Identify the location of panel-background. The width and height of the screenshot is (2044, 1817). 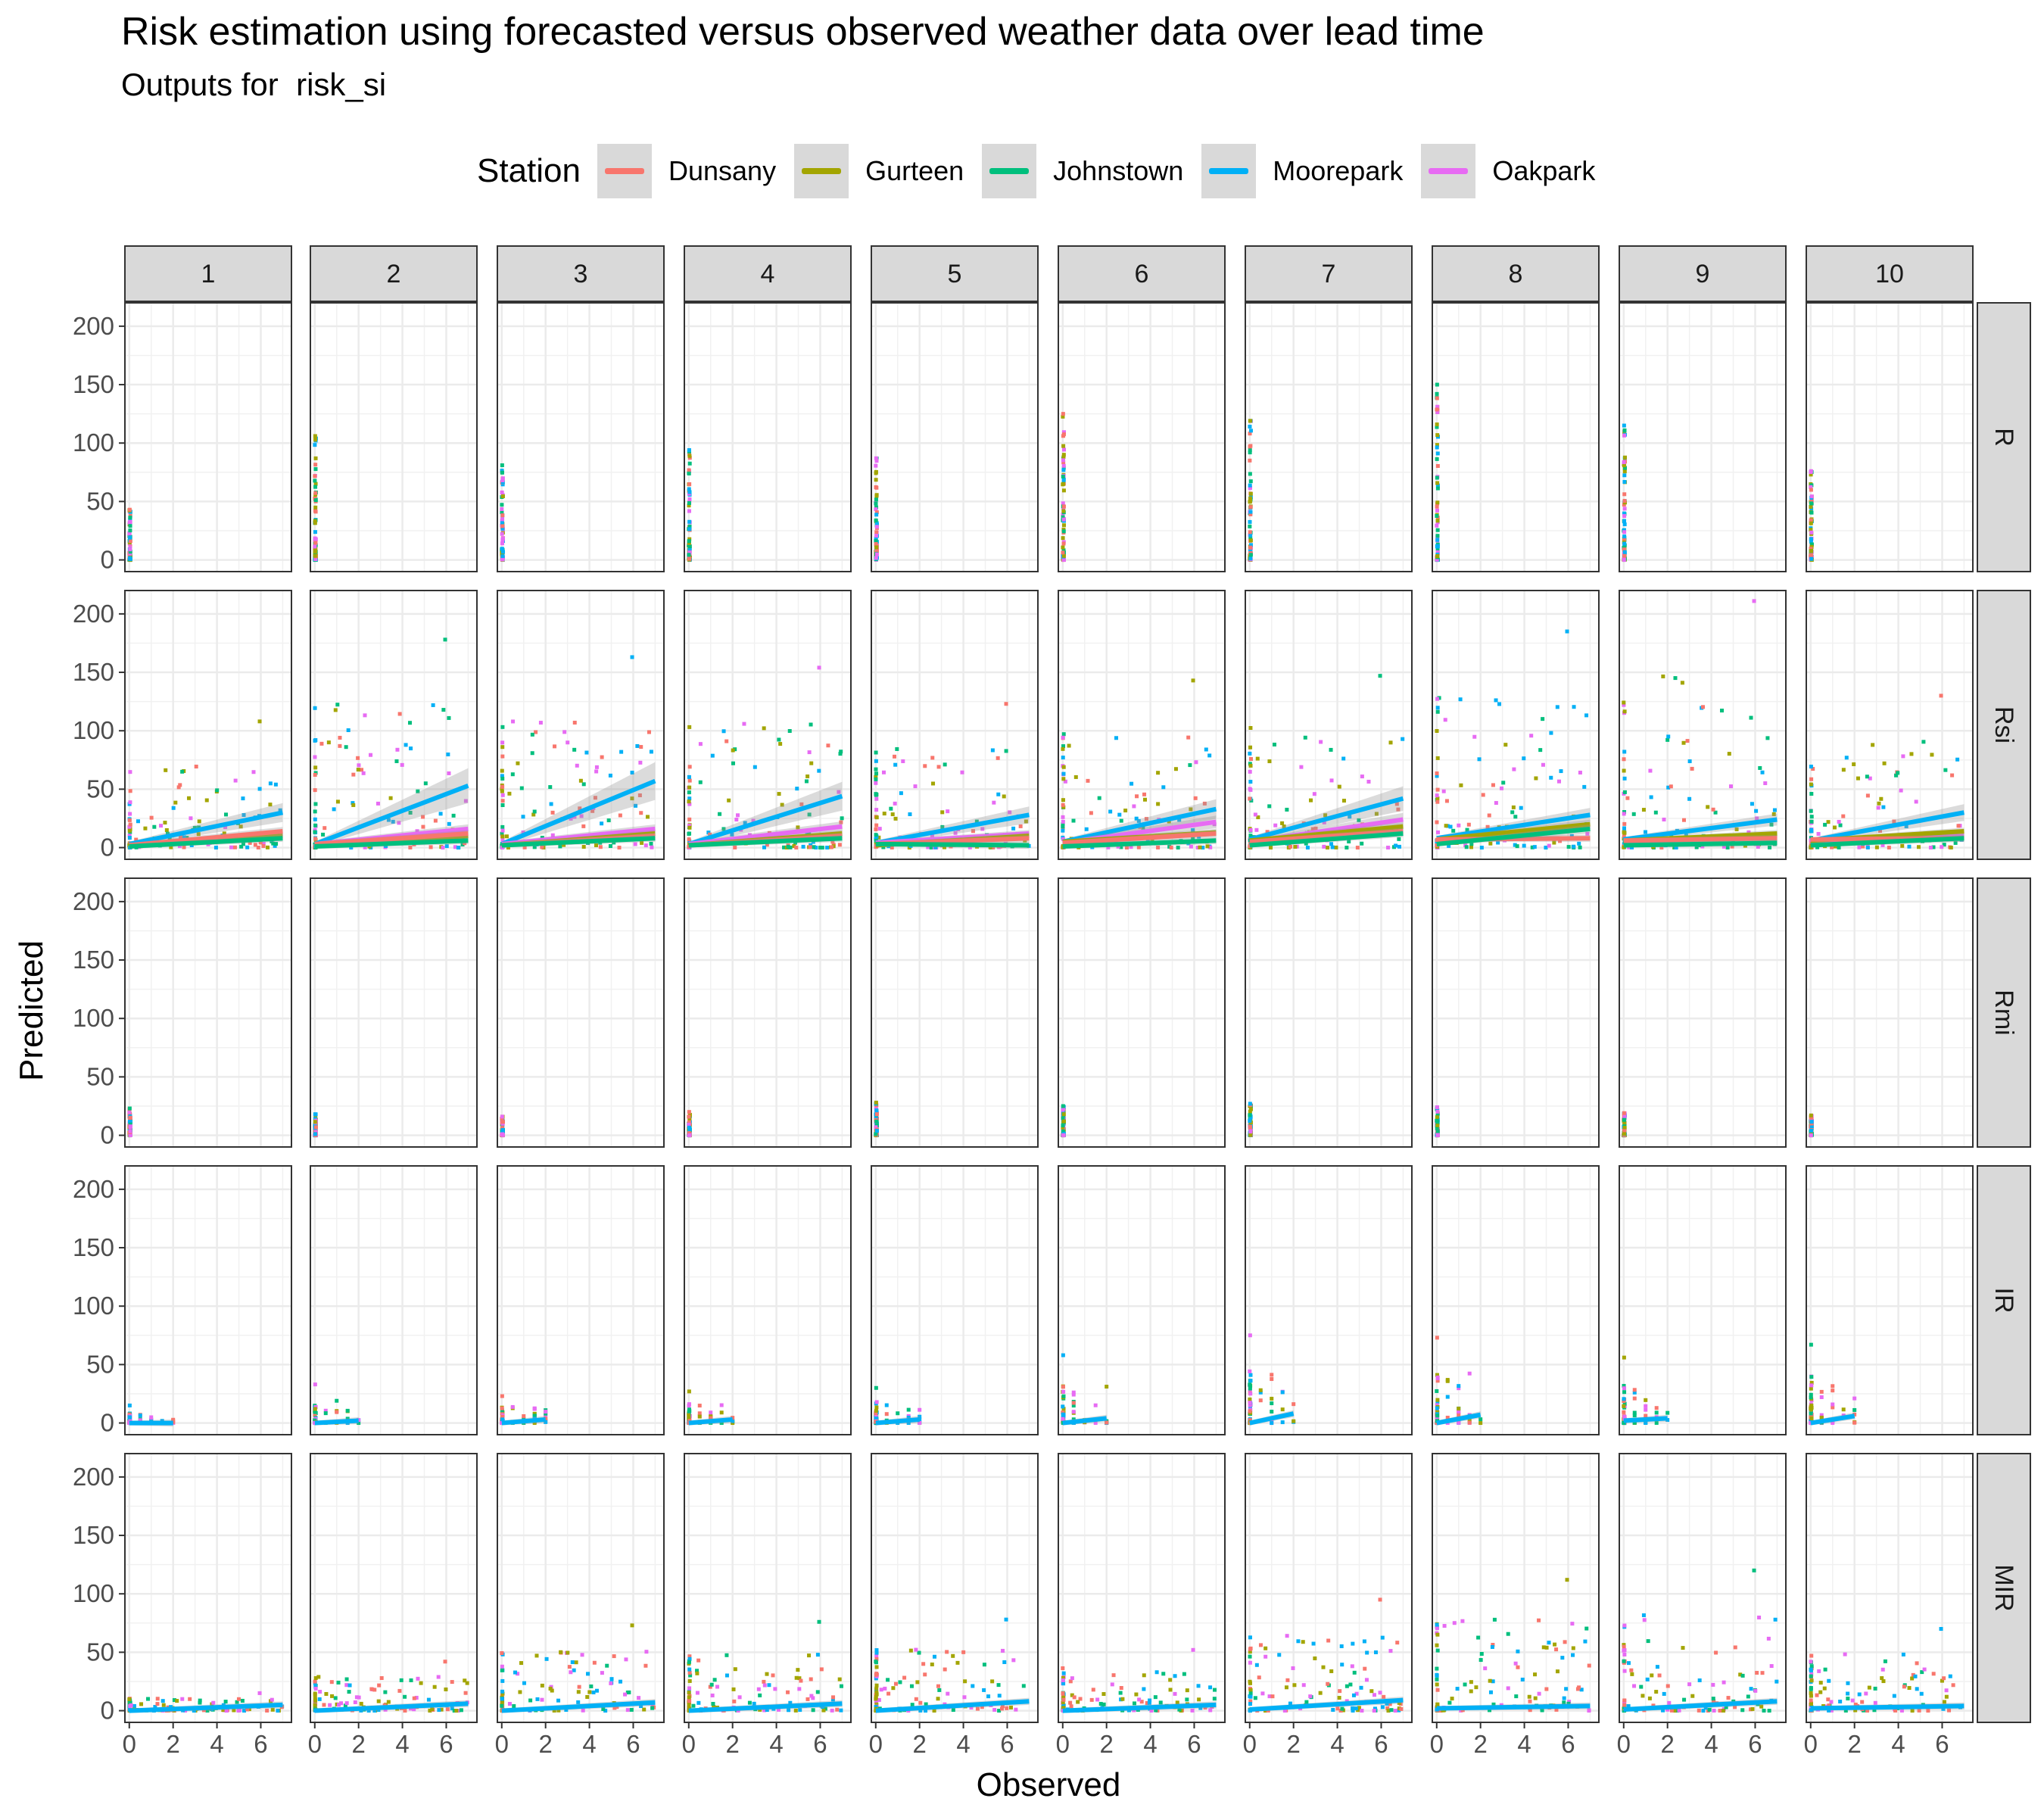
(1141, 437).